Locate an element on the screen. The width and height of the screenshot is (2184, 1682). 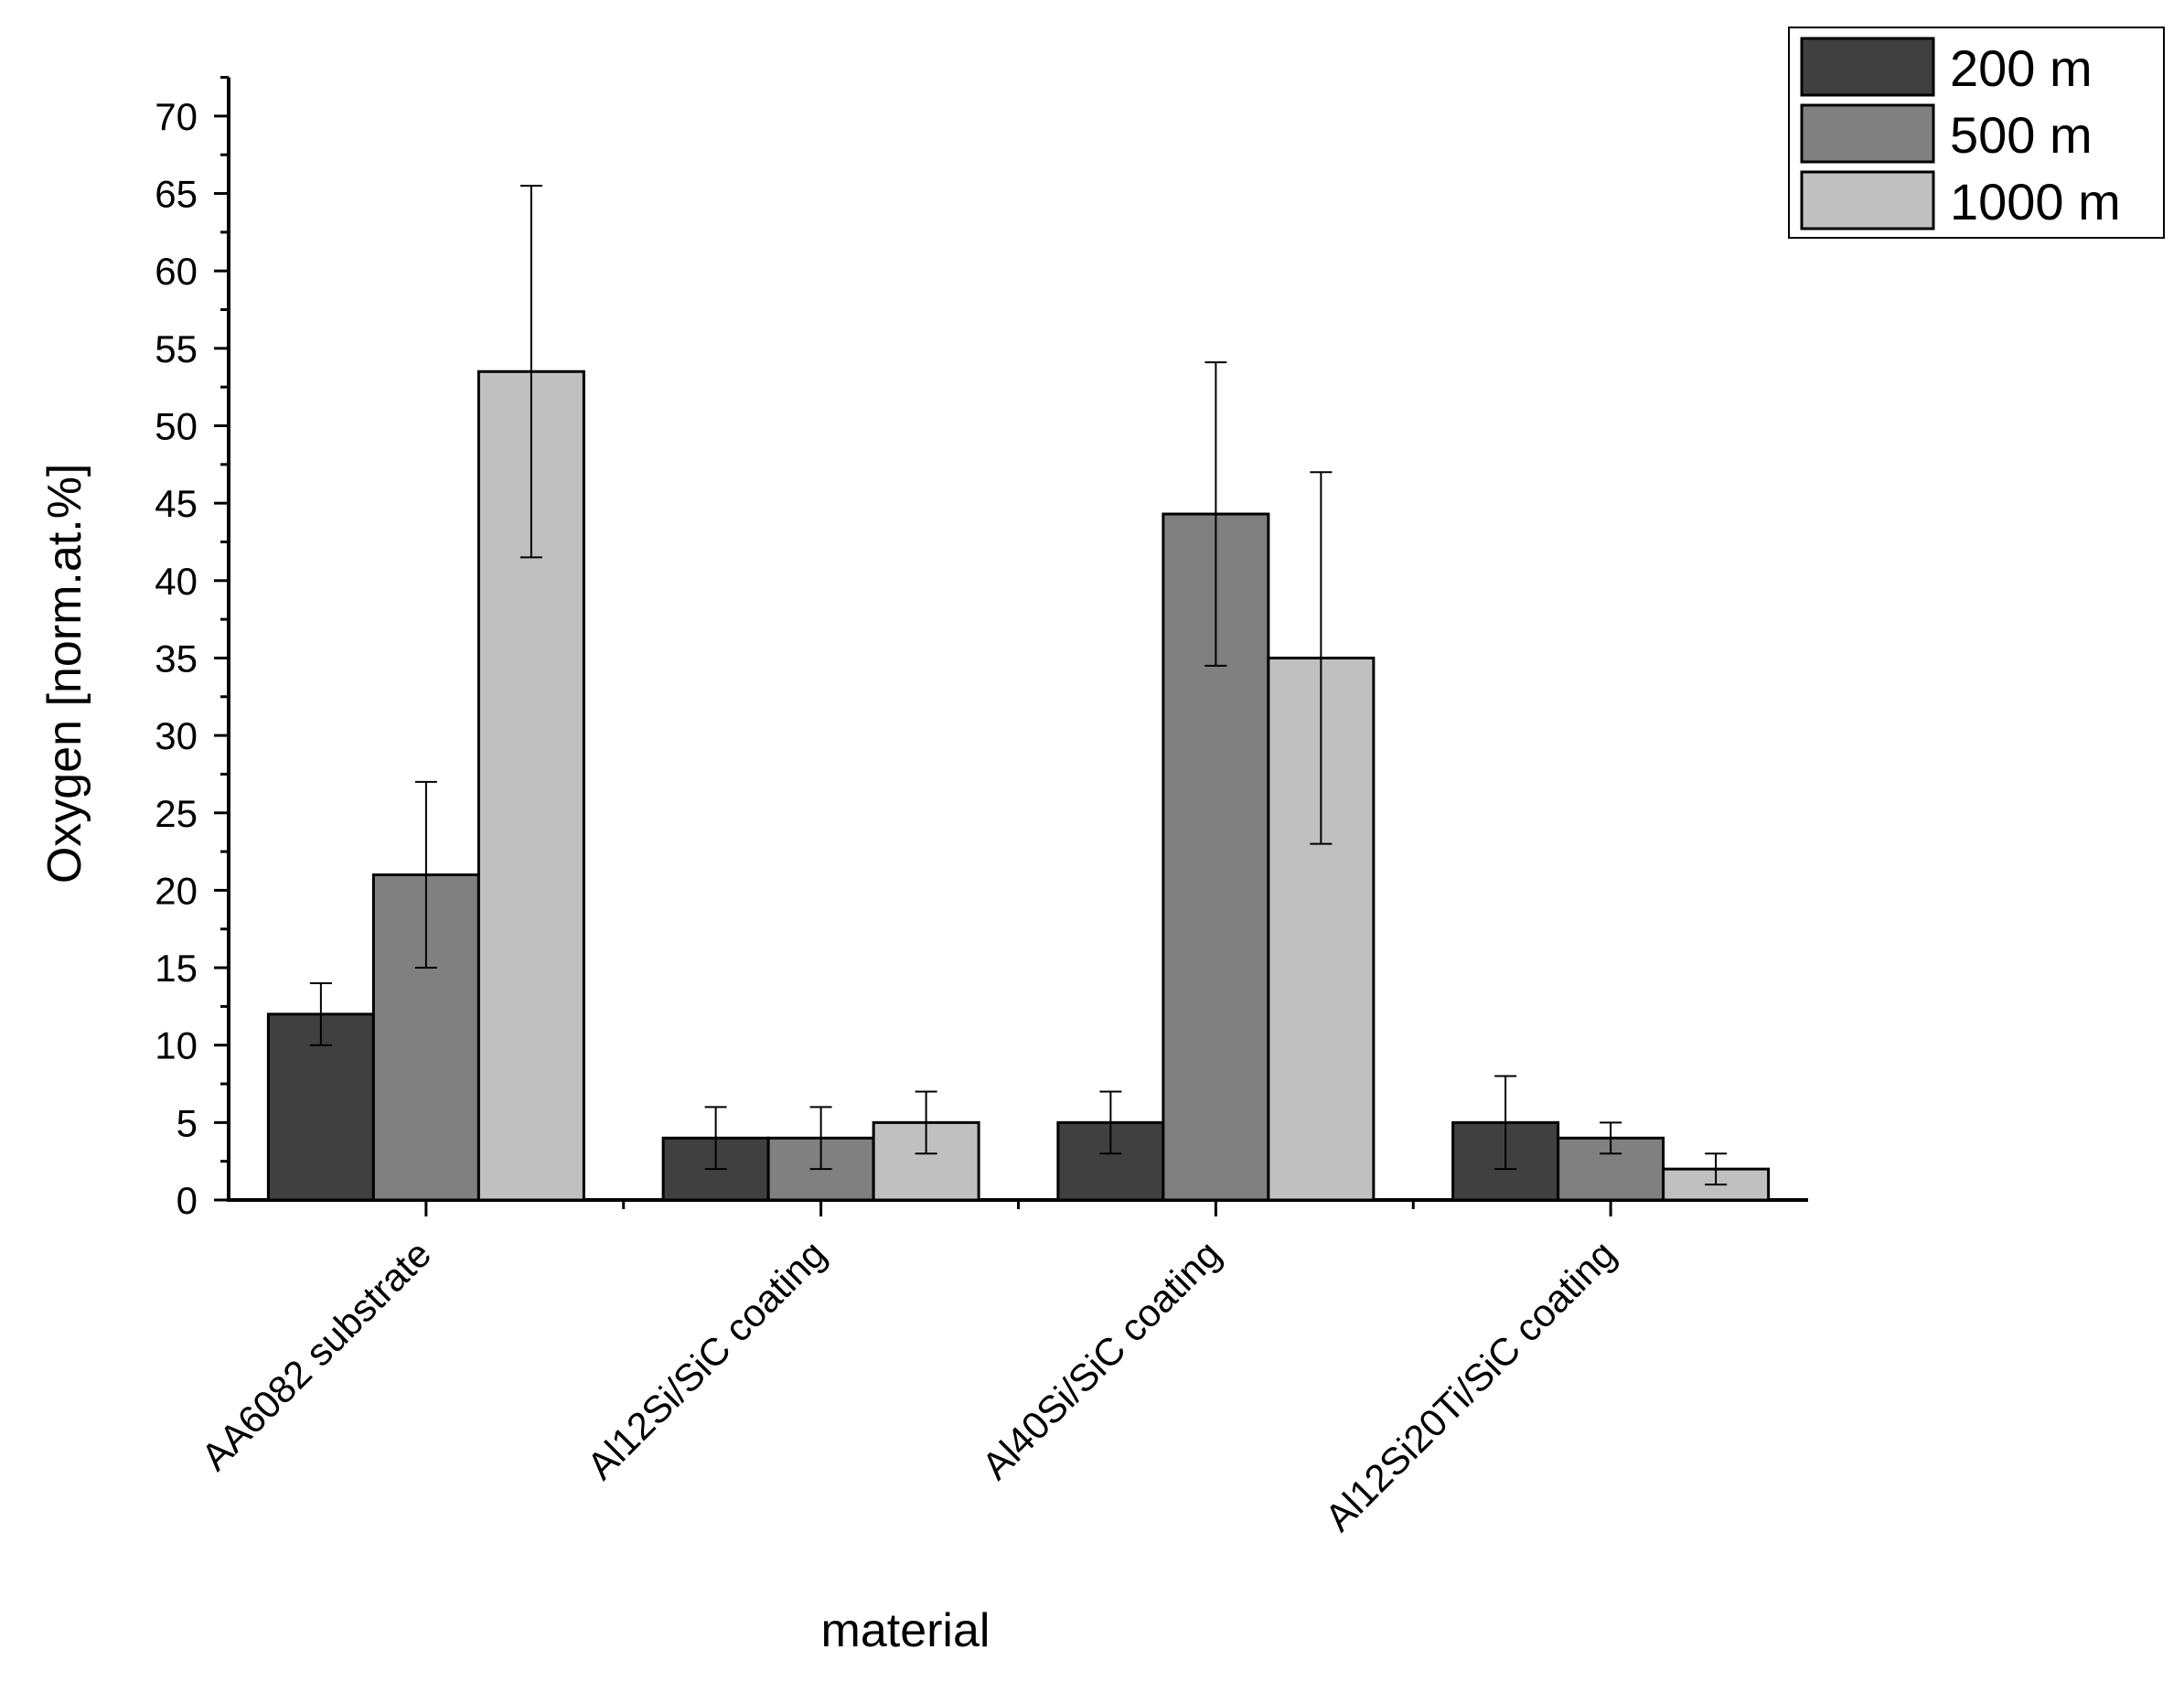
y-ticks: 0 5 10 15 20 25 30 35 40 45 50 55 60 65 70 is located at coordinates (192, 649).